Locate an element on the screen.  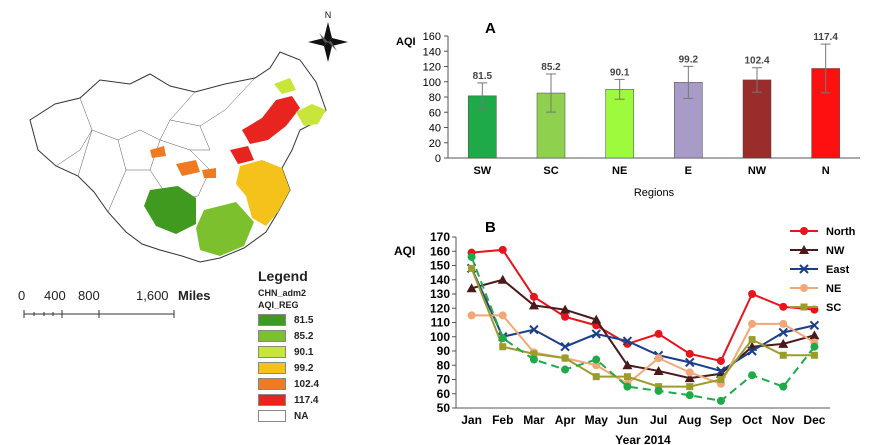
x-axis-label: Regions is located at coordinates (654, 193).